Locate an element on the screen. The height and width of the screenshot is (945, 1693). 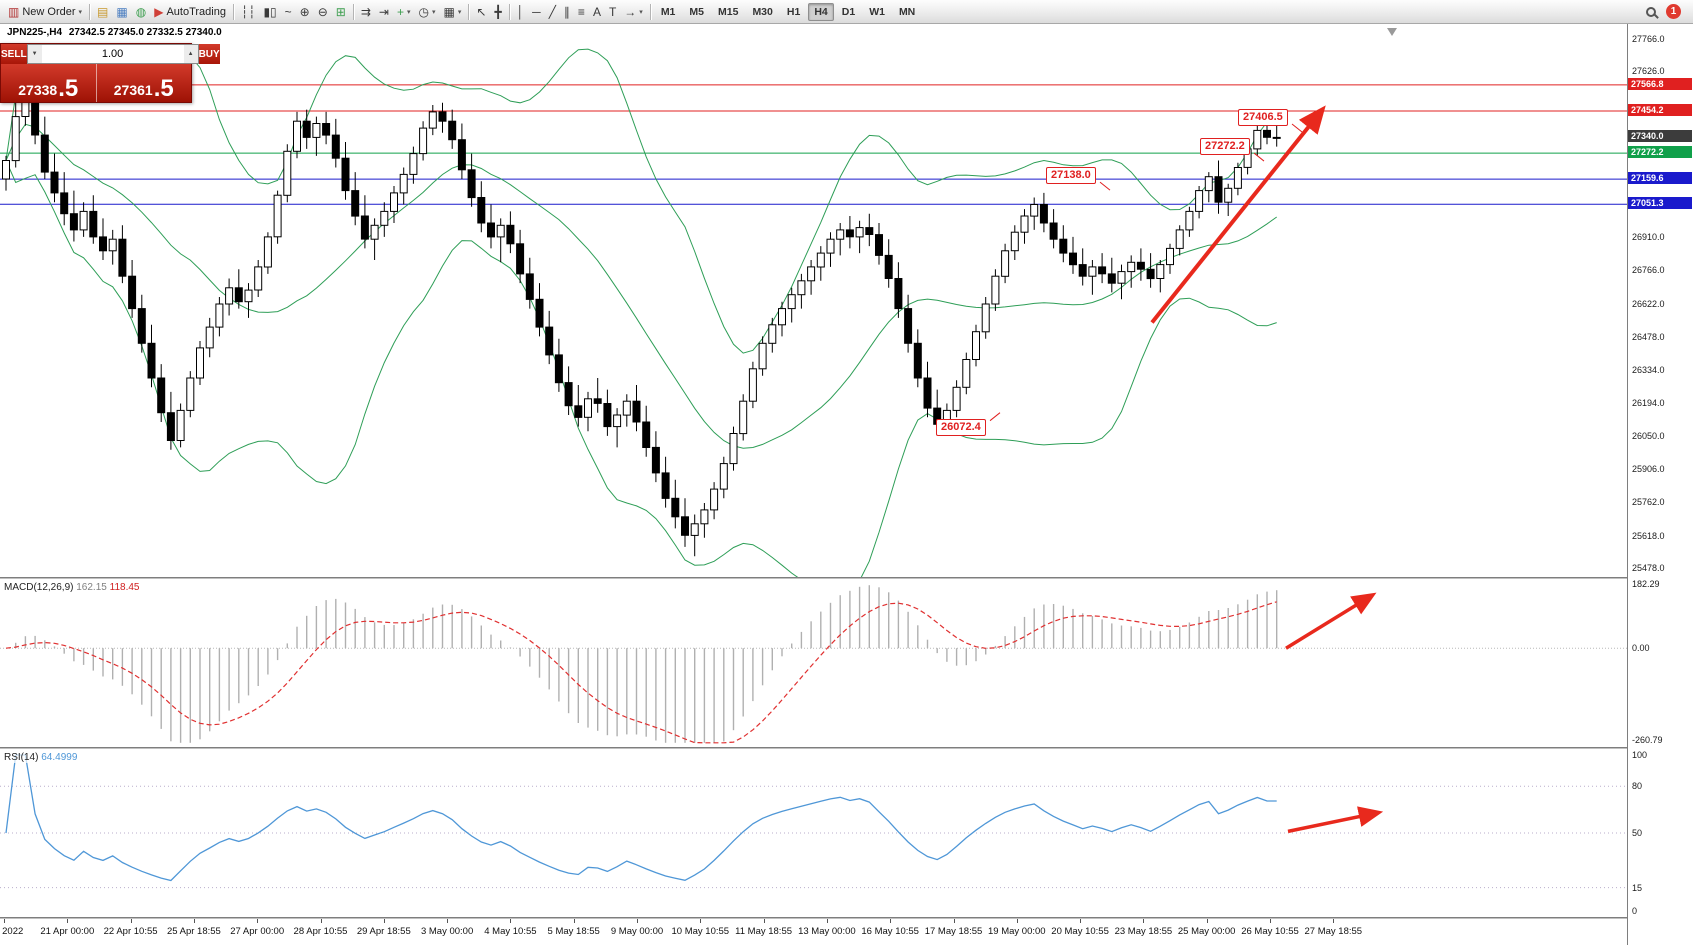
horizontal-line-icon: ─ is located at coordinates (536, 12).